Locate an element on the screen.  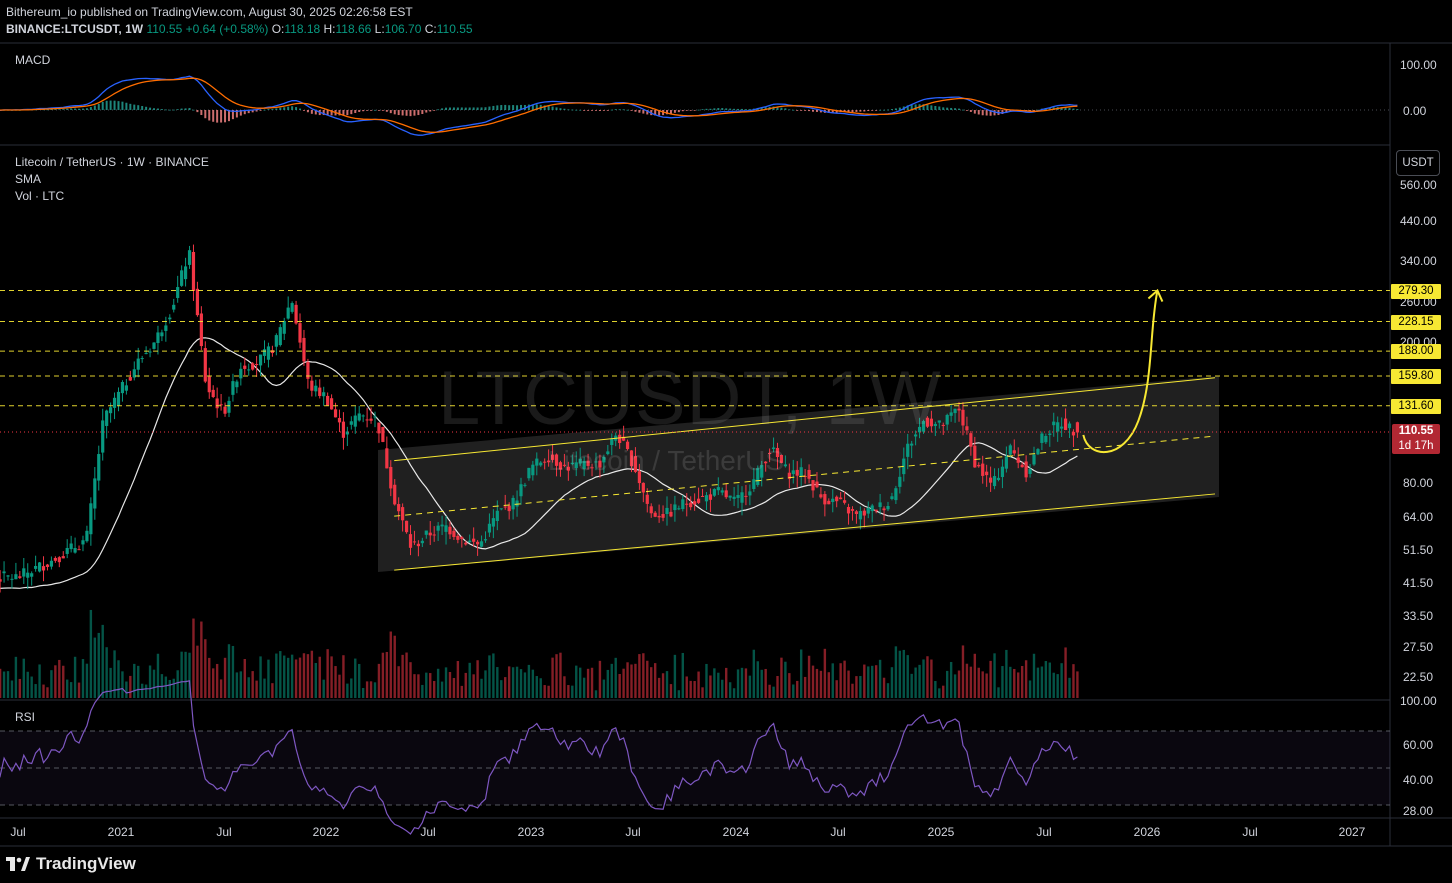
last-price-tag: 110.55 1d 17h is located at coordinates (1416, 439).